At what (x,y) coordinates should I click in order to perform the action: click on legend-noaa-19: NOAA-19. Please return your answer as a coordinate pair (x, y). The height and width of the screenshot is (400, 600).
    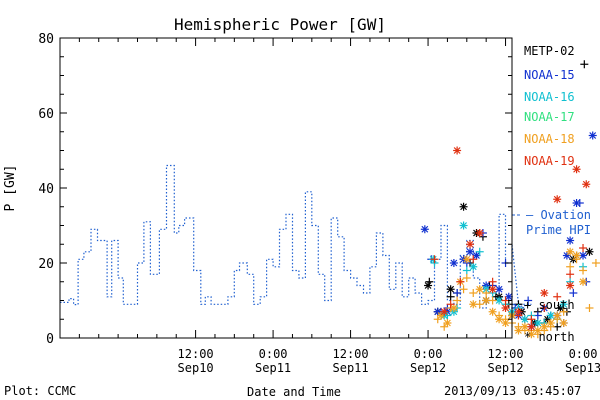
    Looking at the image, I should click on (549, 161).